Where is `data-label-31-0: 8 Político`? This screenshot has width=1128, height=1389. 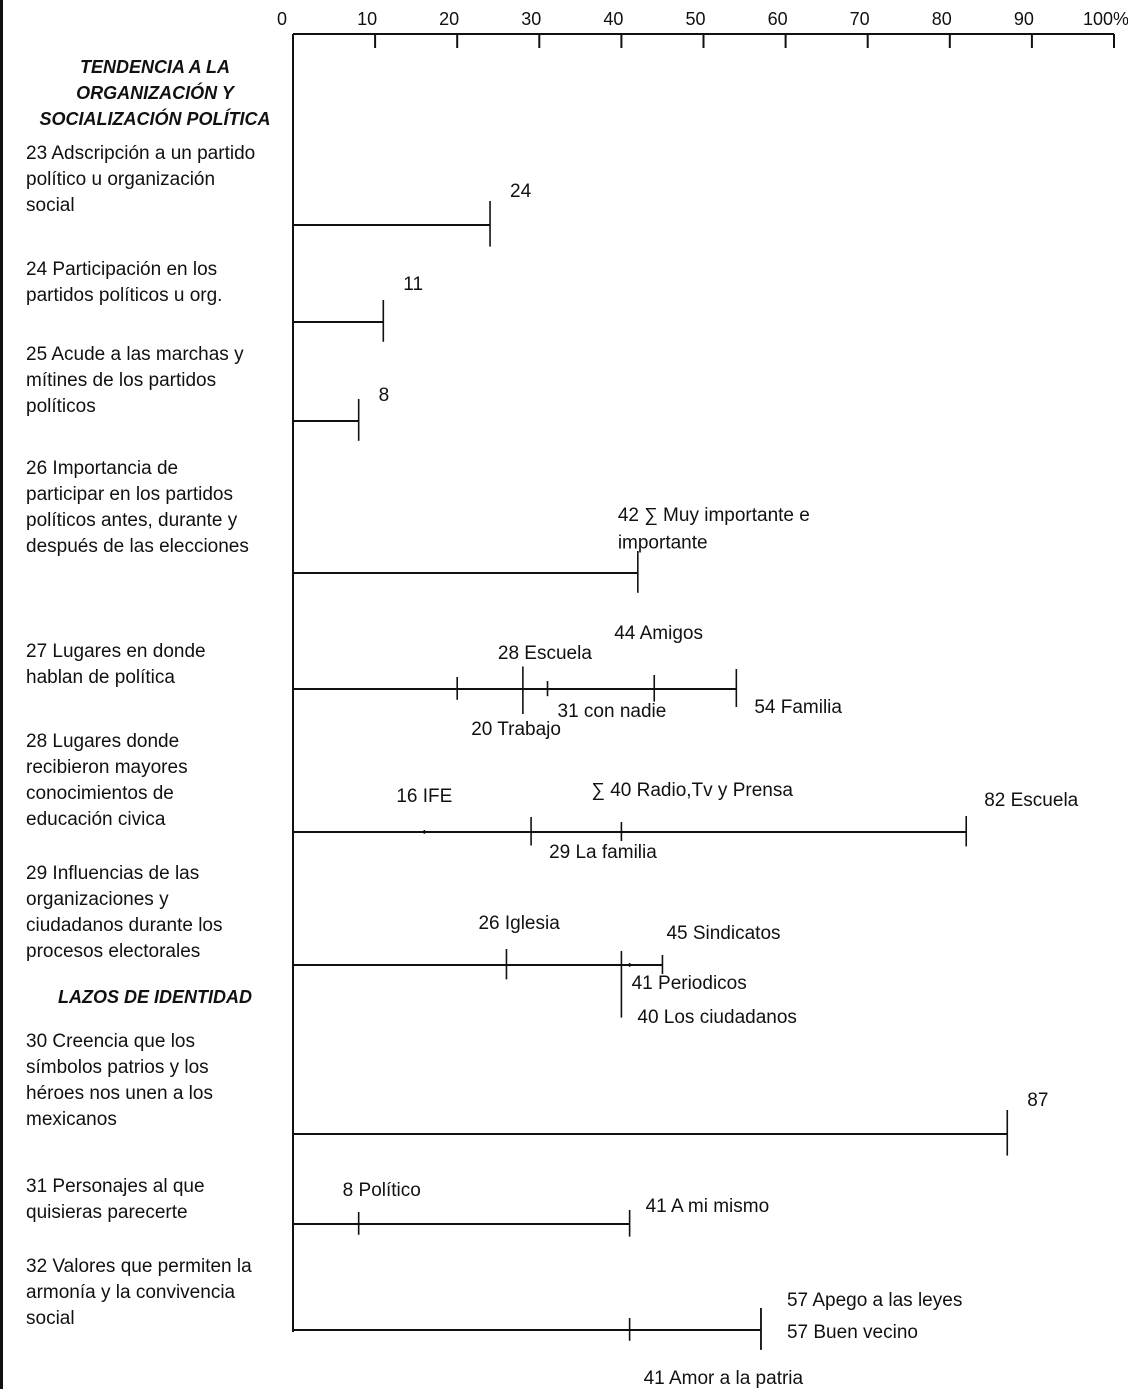 data-label-31-0: 8 Político is located at coordinates (382, 1190).